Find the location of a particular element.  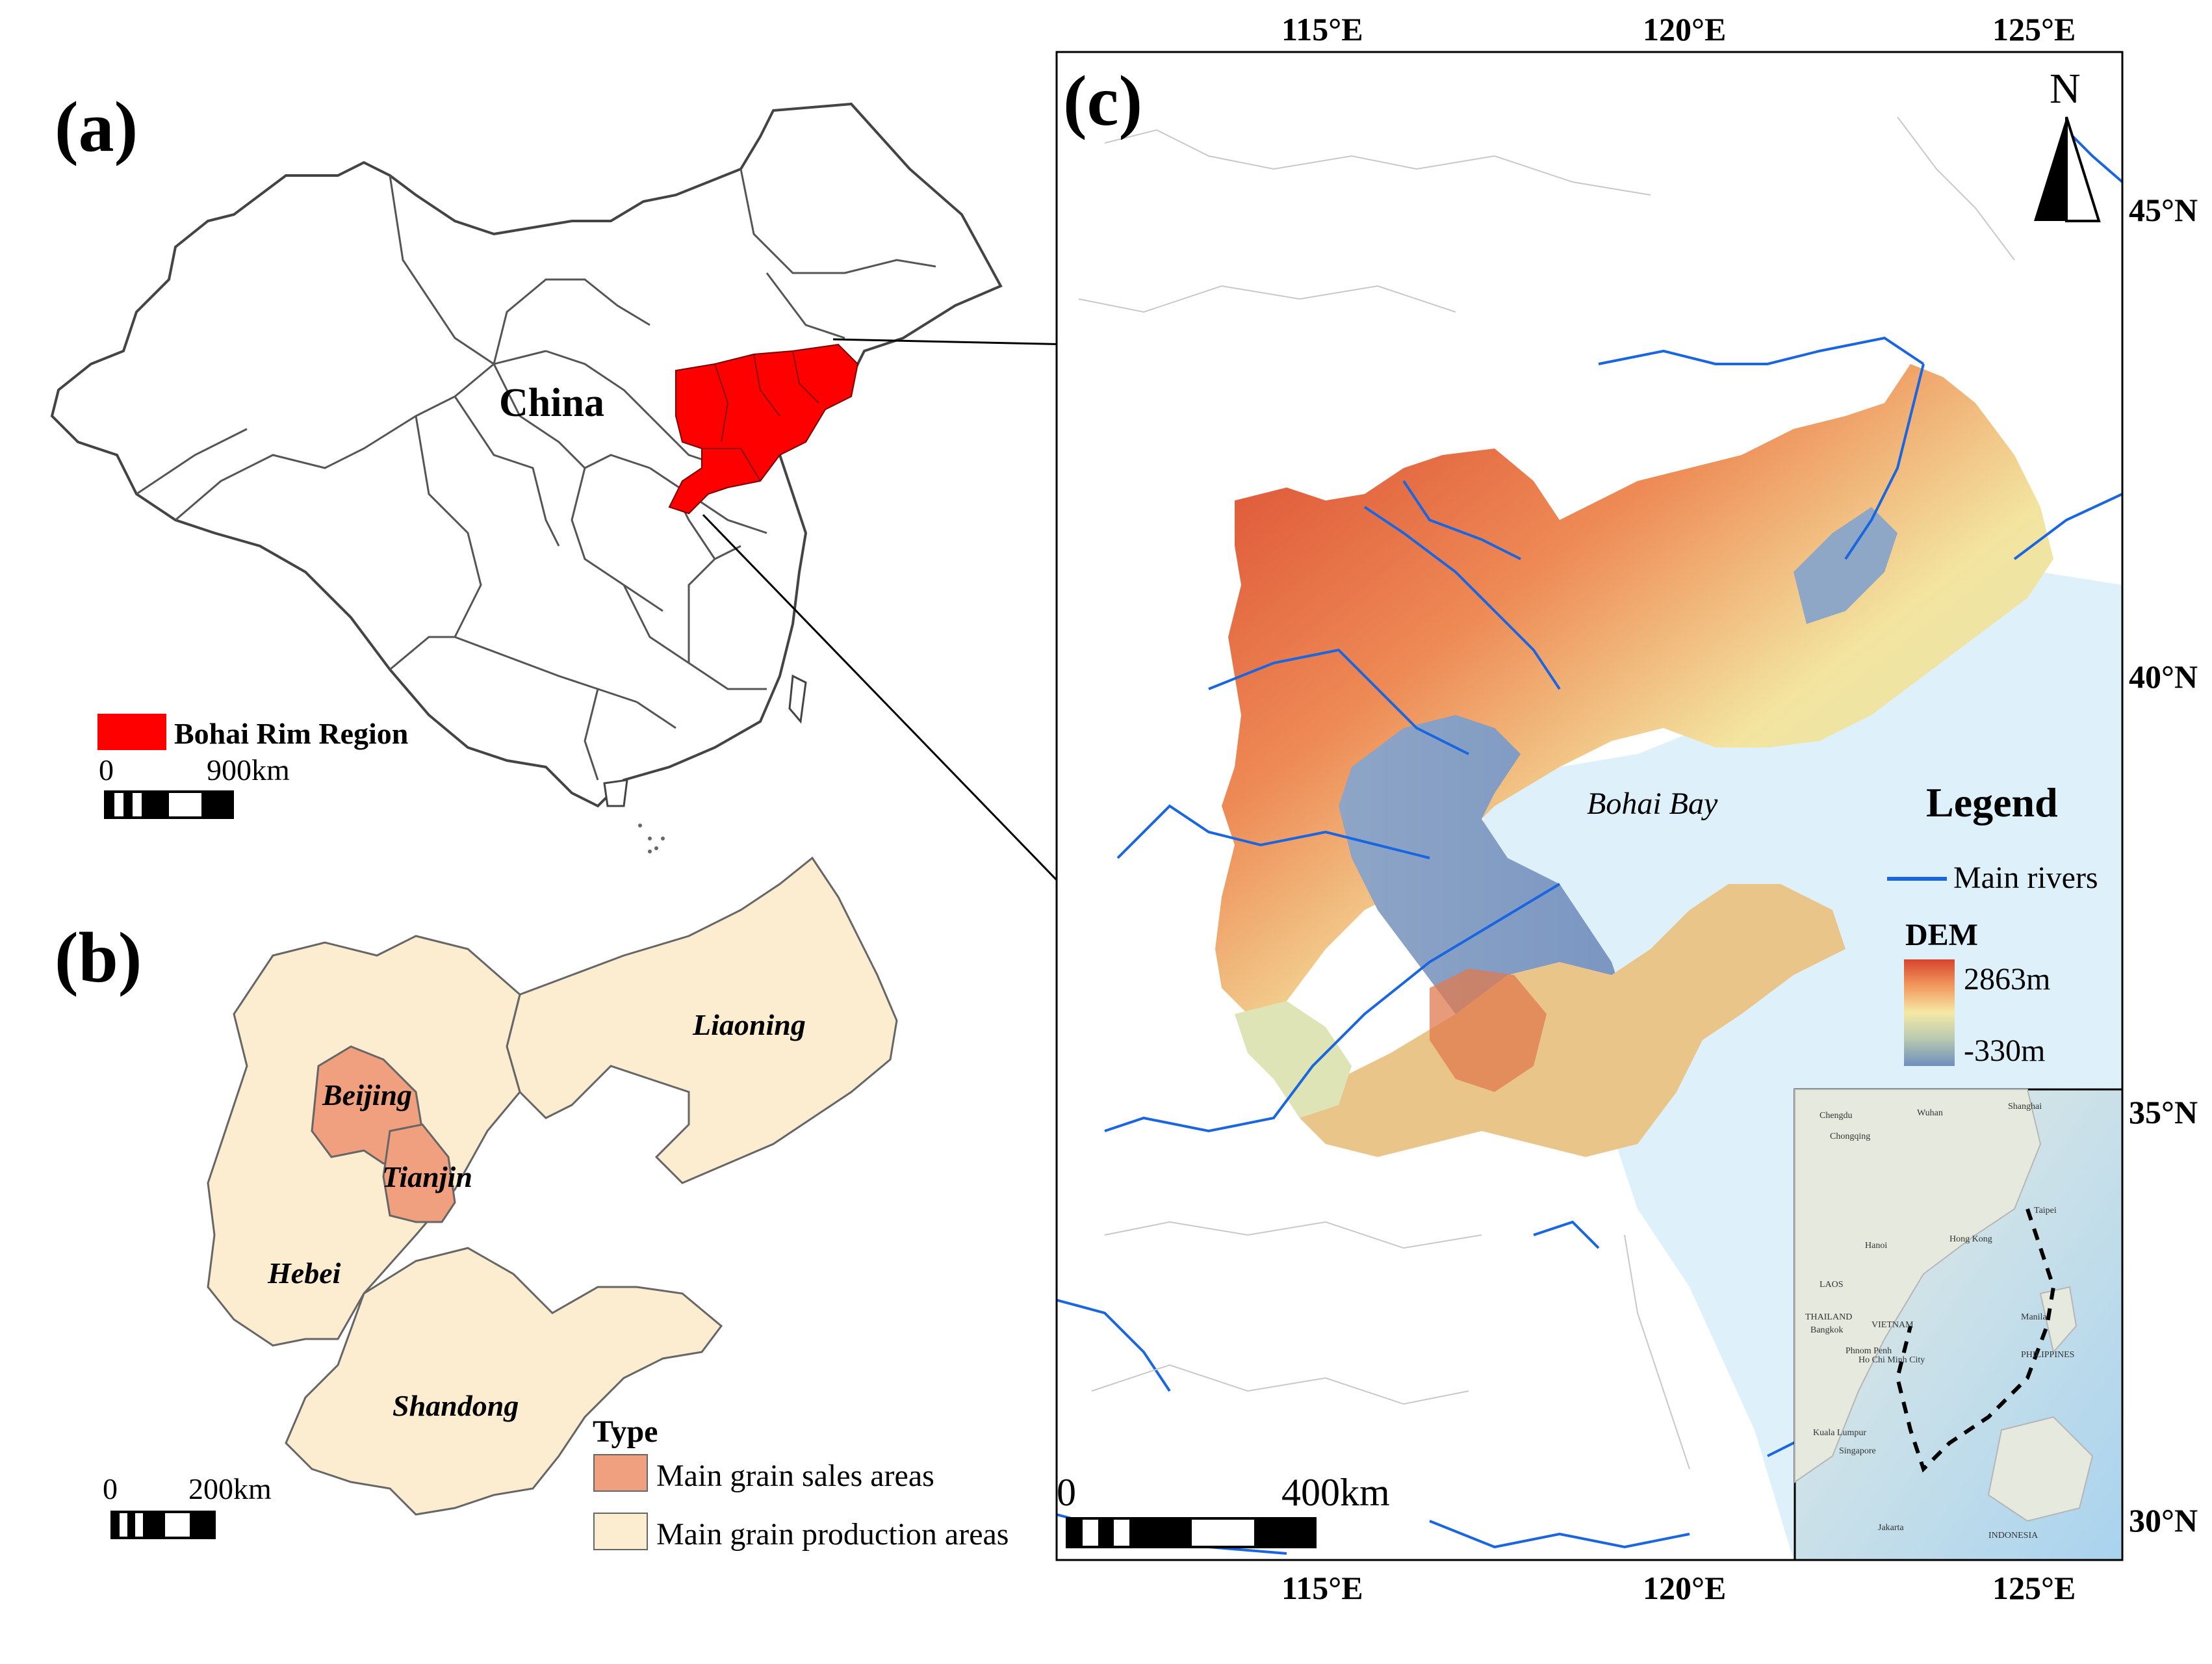

bohai-internal-lines is located at coordinates (760, 416).